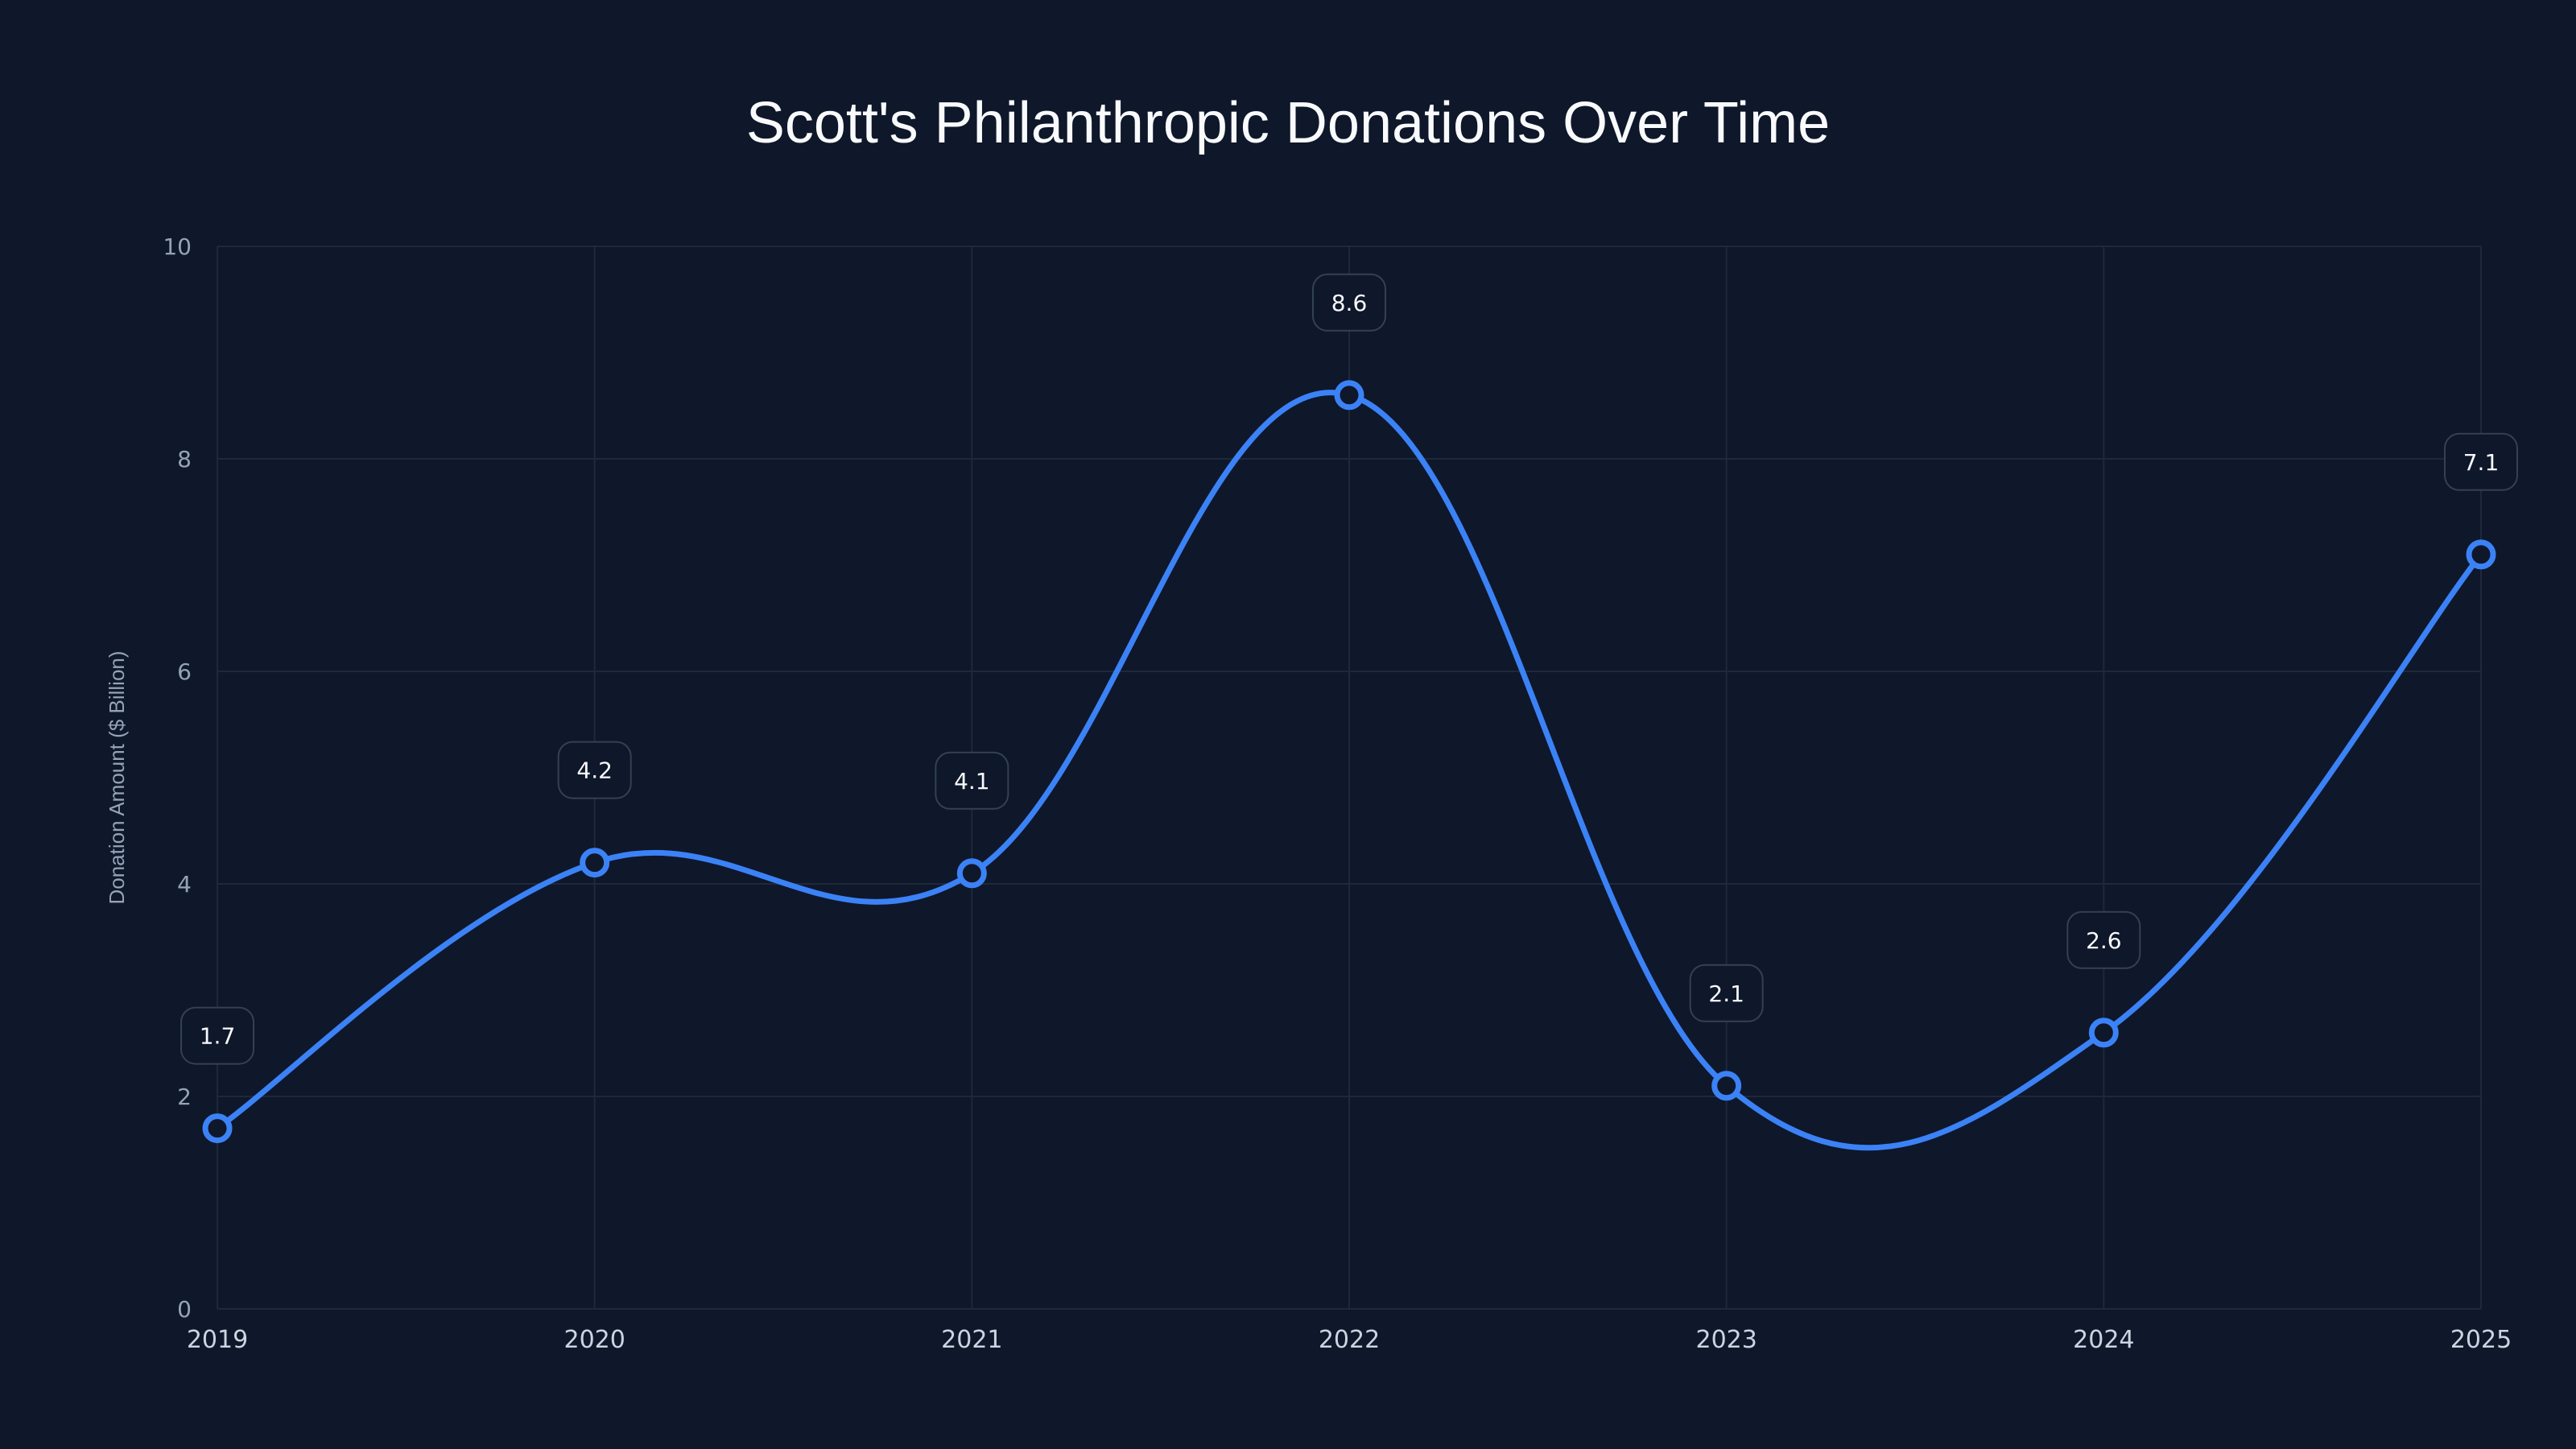 The image size is (2576, 1449). I want to click on x-axis-ticks: 2019 2020 2021 2022 2023 2024 2025, so click(1349, 1340).